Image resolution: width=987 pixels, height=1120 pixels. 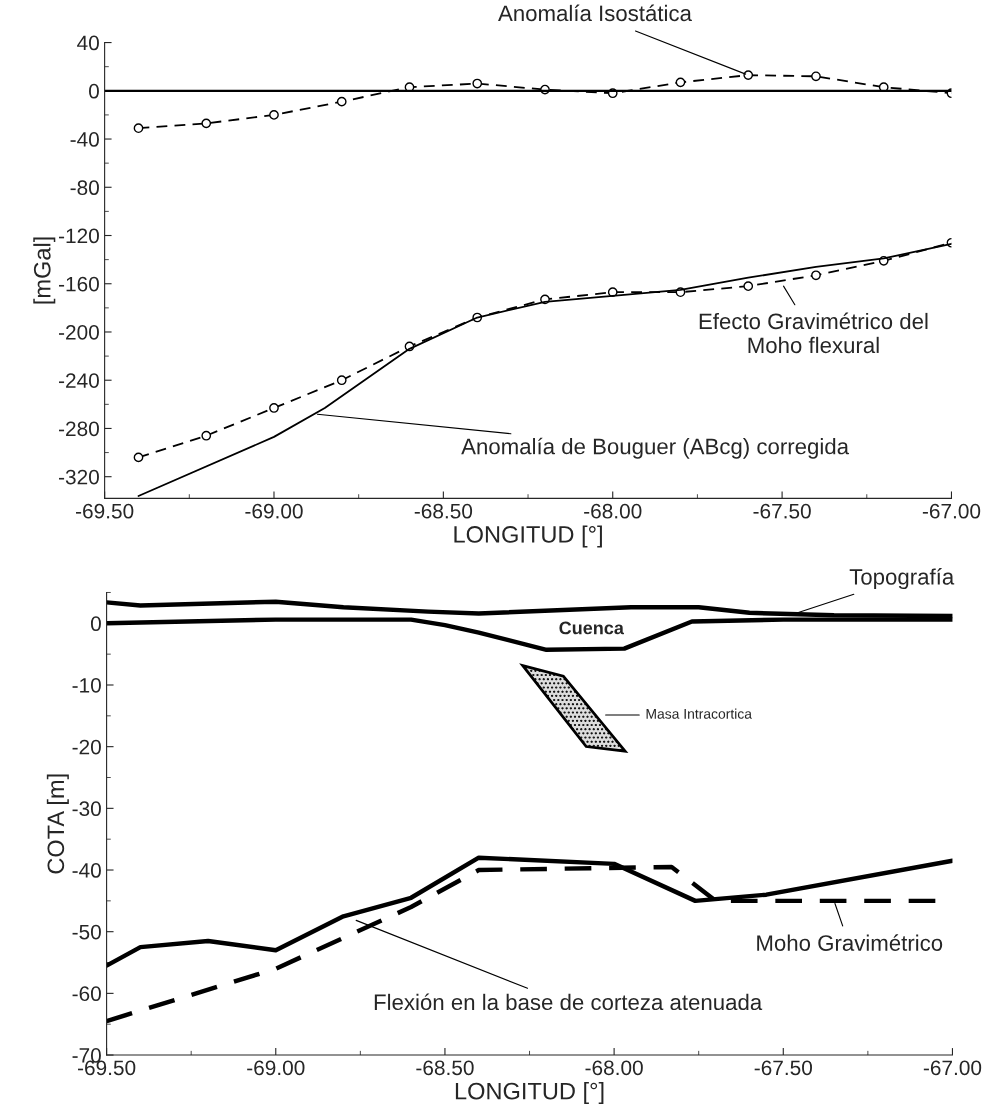 I want to click on y-axis-title: [mGal], so click(x=44, y=270).